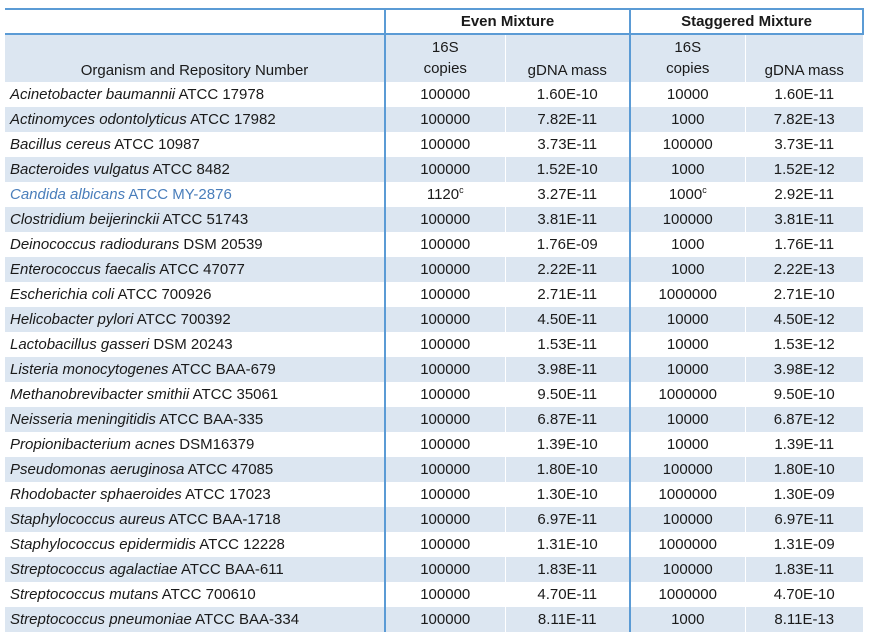 Image resolution: width=869 pixels, height=632 pixels. Describe the element at coordinates (83, 419) in the screenshot. I see `species-name: Neisseria meningitidis` at that location.